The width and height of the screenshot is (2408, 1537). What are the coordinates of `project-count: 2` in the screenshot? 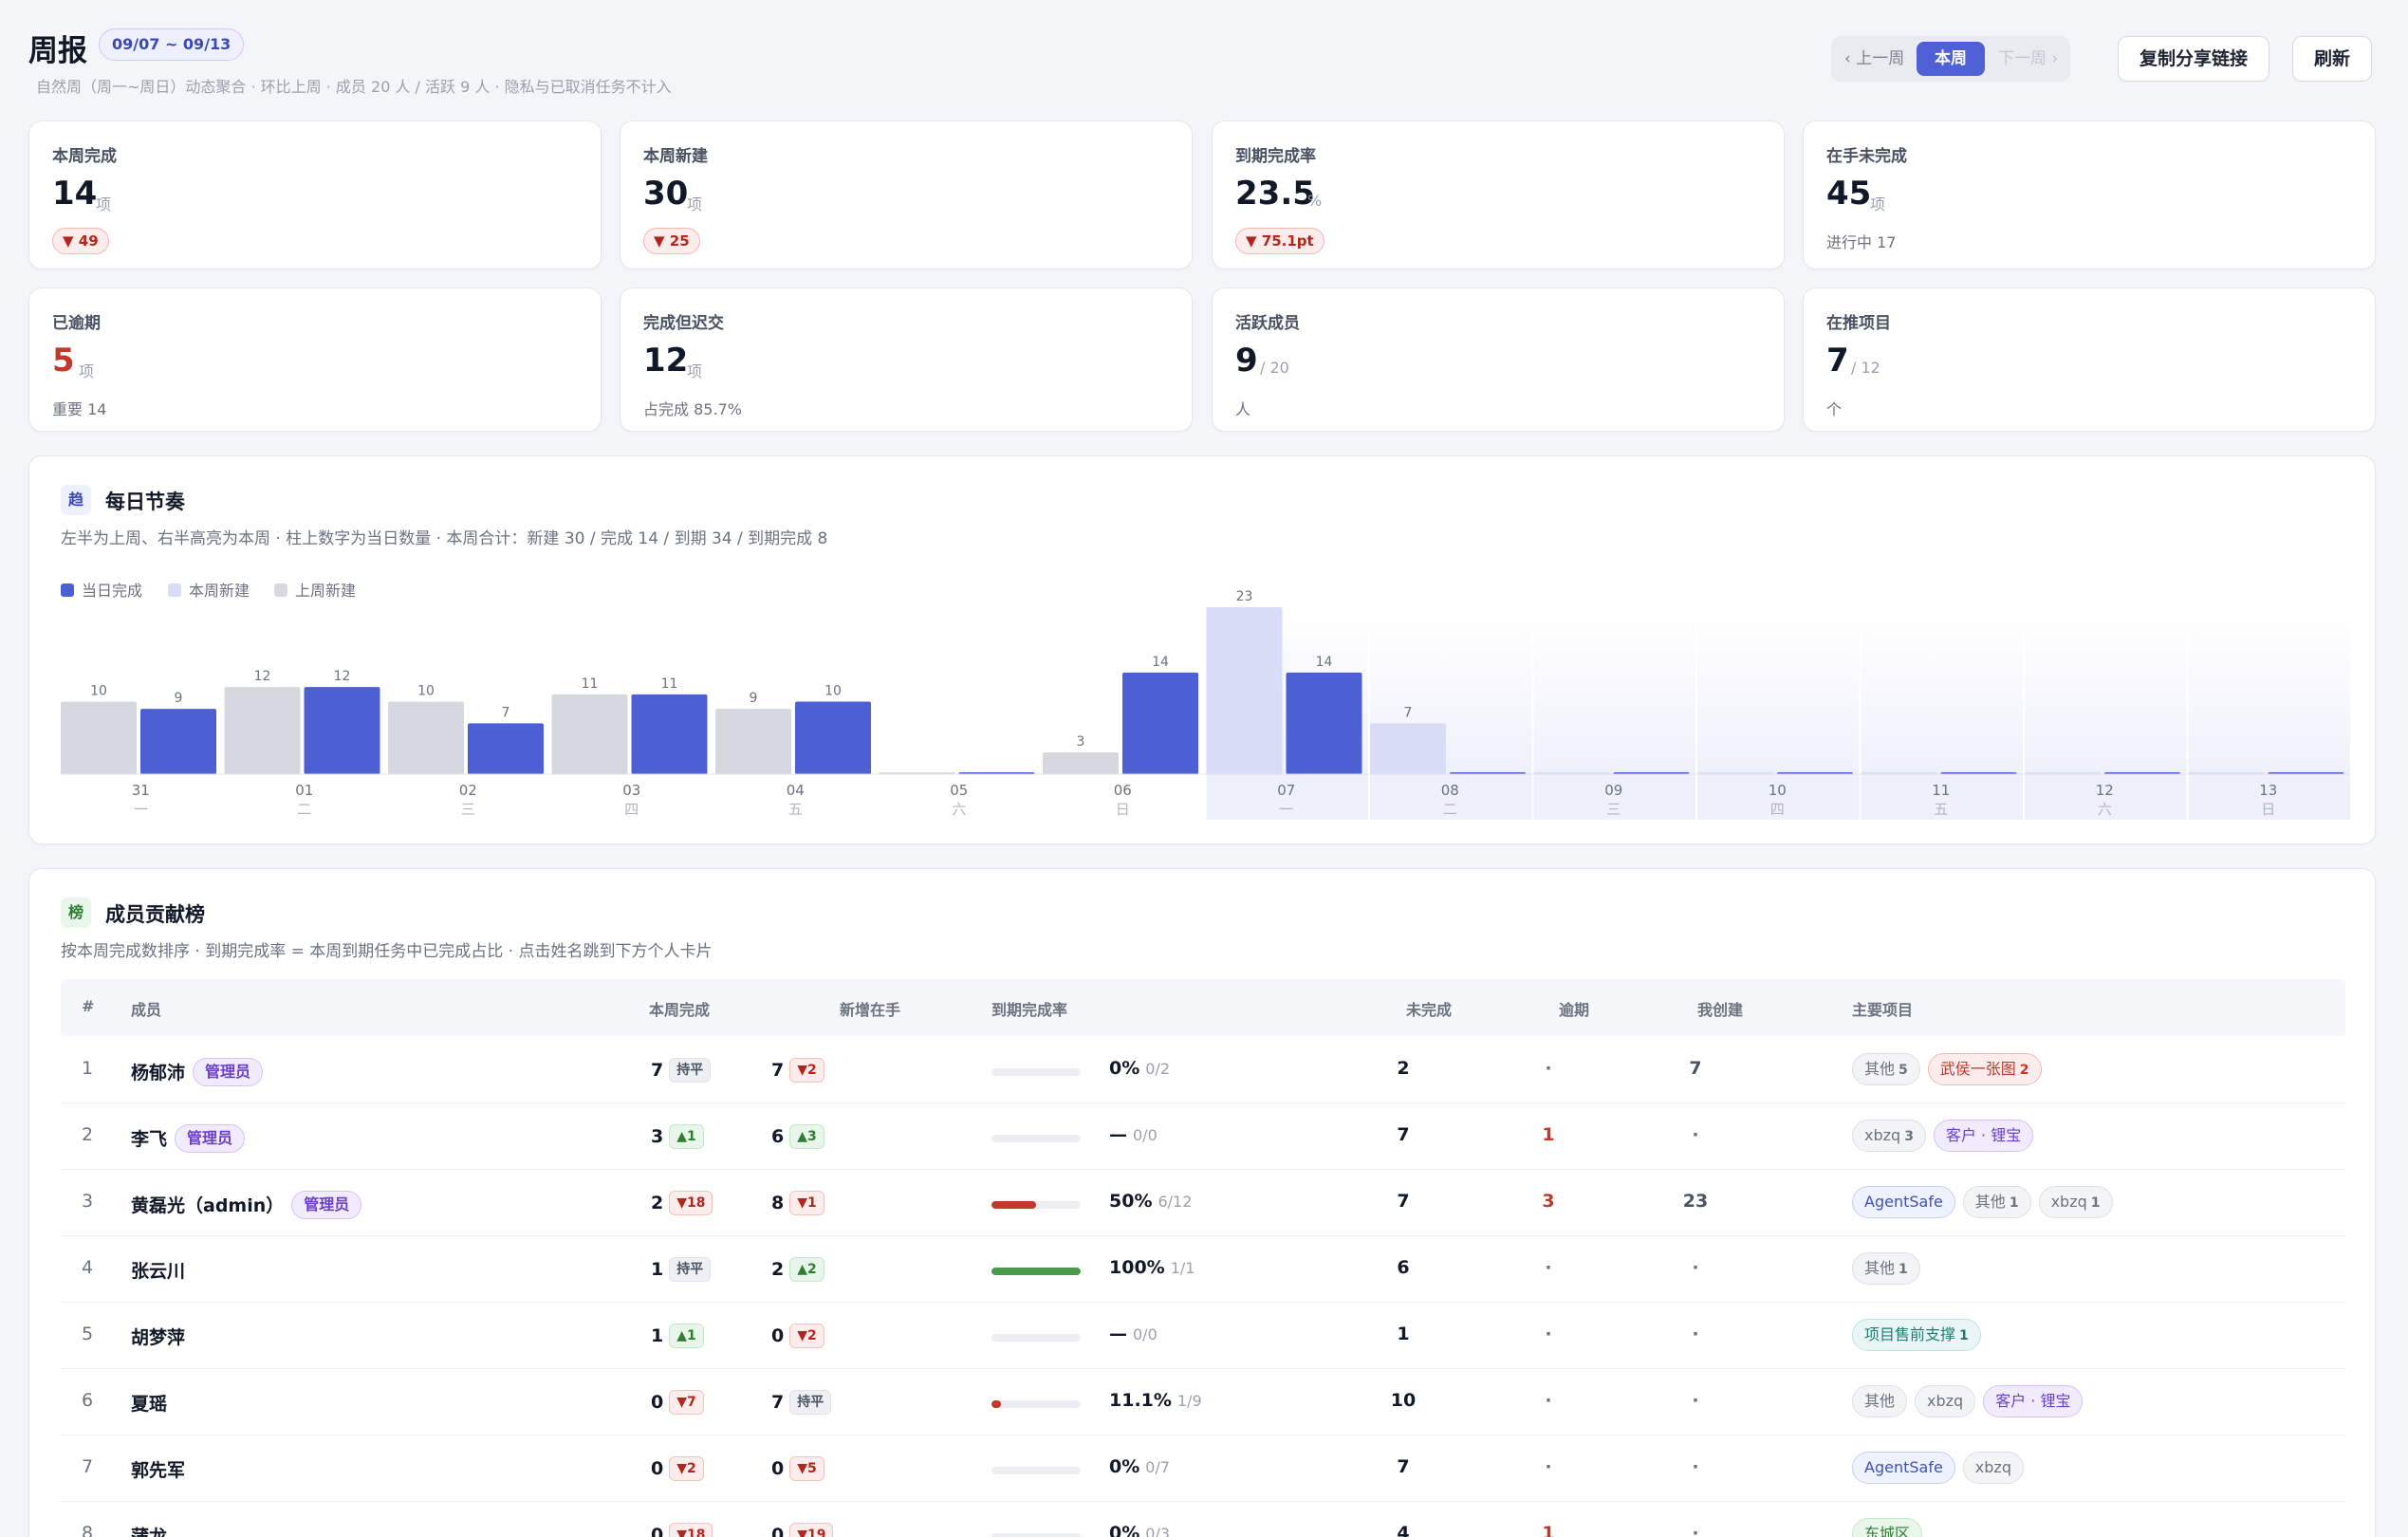 It's located at (2024, 1070).